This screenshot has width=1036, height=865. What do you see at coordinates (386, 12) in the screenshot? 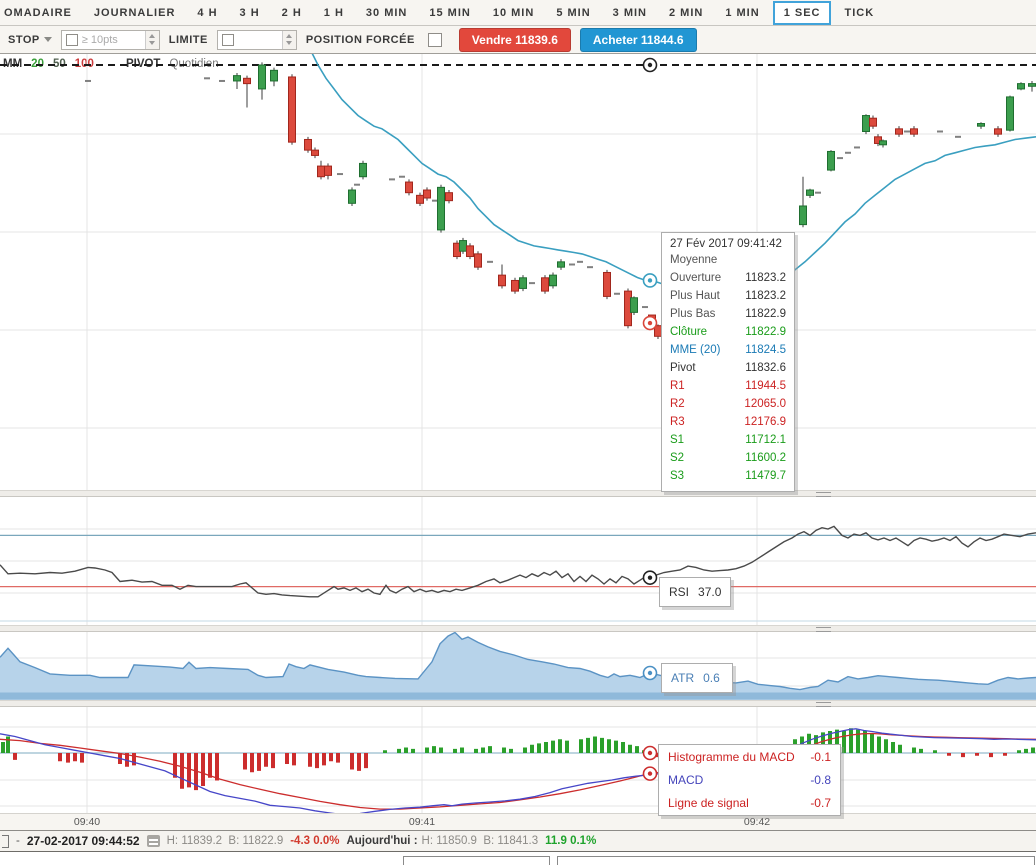
I see `timeframe-30min: 30 MIN` at bounding box center [386, 12].